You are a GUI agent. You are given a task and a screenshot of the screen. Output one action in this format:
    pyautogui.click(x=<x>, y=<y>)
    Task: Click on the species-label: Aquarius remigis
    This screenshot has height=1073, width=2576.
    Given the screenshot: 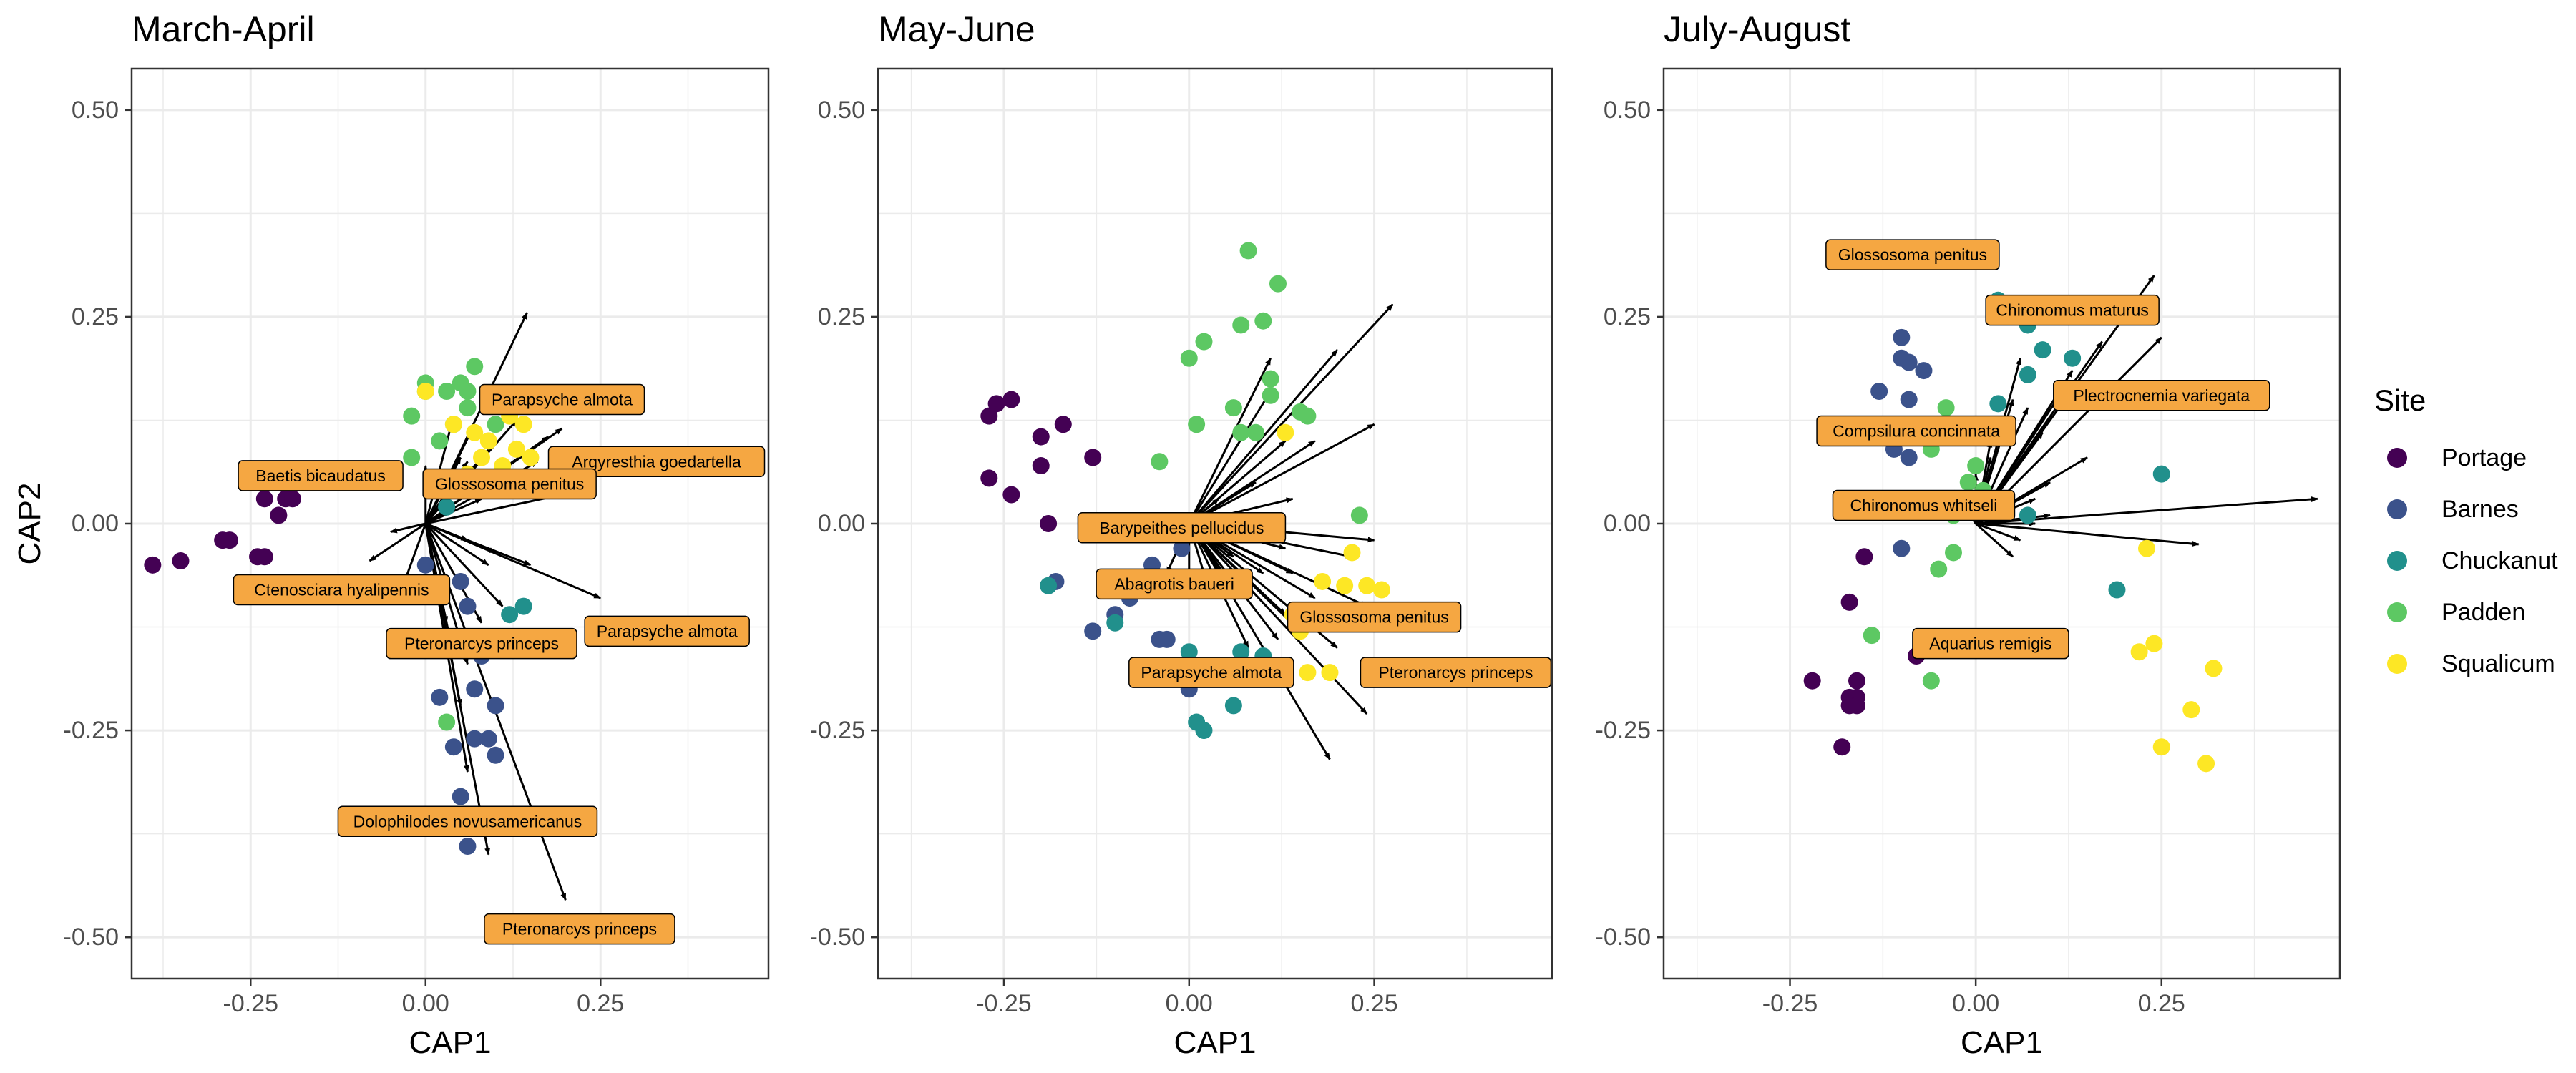 What is the action you would take?
    pyautogui.click(x=1990, y=643)
    